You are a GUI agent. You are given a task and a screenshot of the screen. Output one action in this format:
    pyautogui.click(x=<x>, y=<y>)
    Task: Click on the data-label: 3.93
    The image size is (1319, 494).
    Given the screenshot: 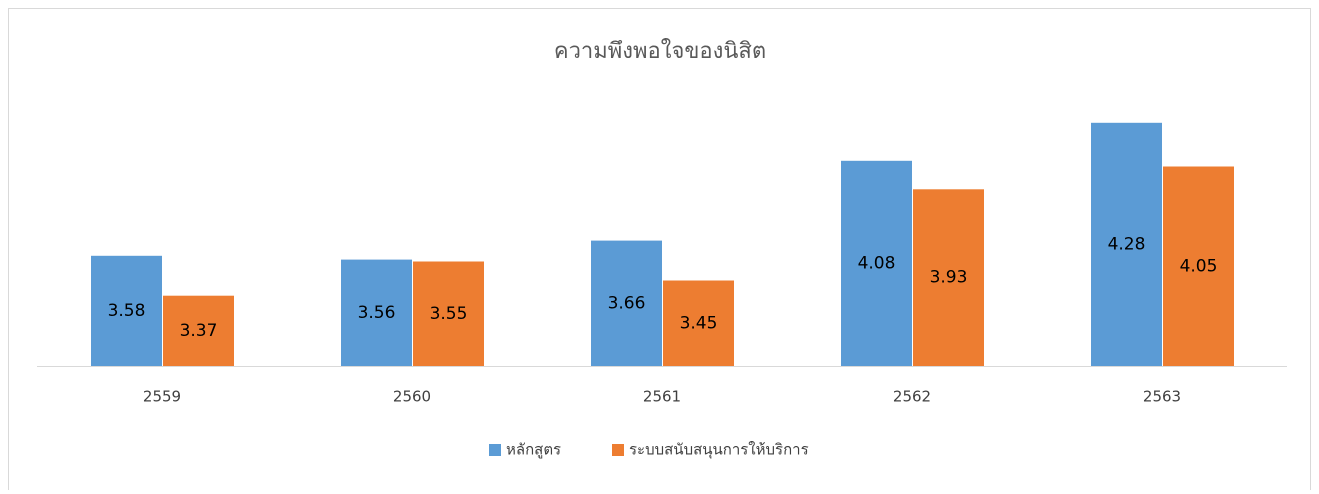 What is the action you would take?
    pyautogui.click(x=949, y=278)
    